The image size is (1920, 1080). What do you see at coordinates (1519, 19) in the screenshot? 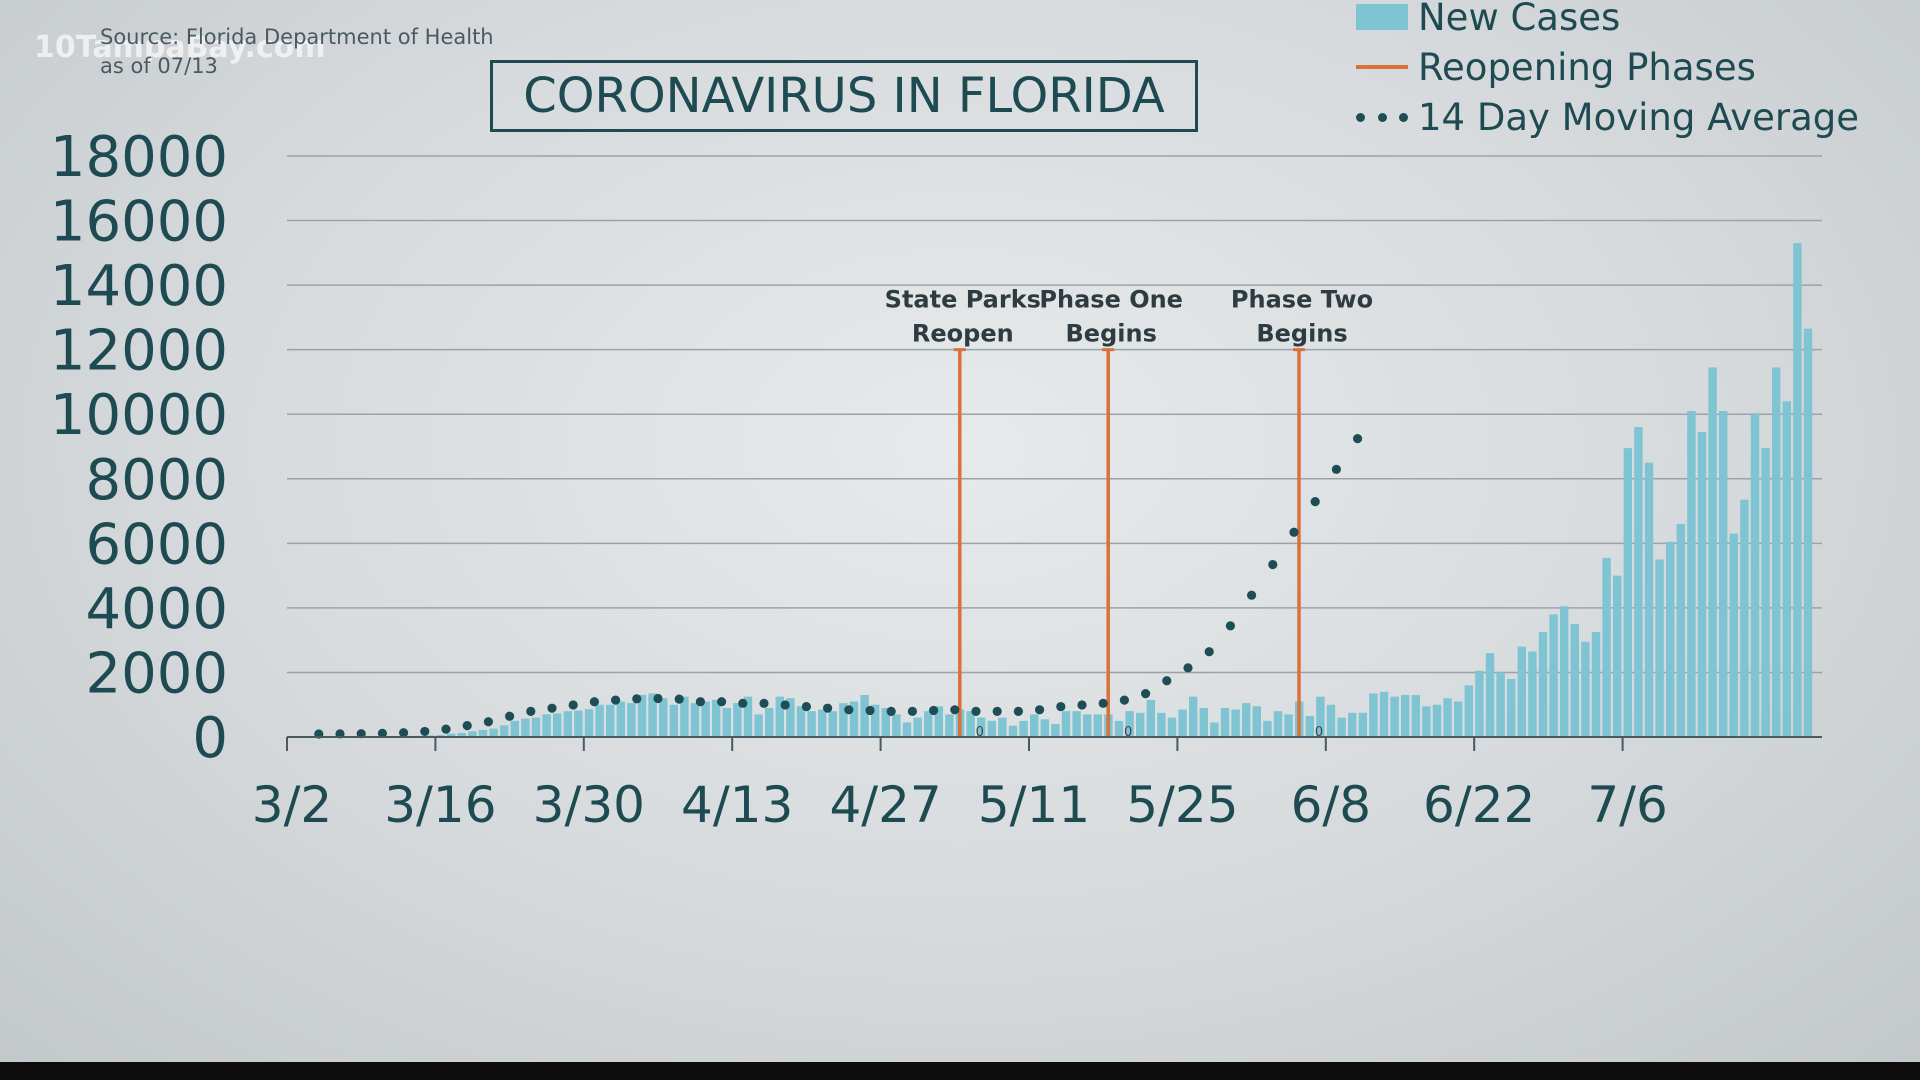
I see `legend-label-new-cases: New Cases` at bounding box center [1519, 19].